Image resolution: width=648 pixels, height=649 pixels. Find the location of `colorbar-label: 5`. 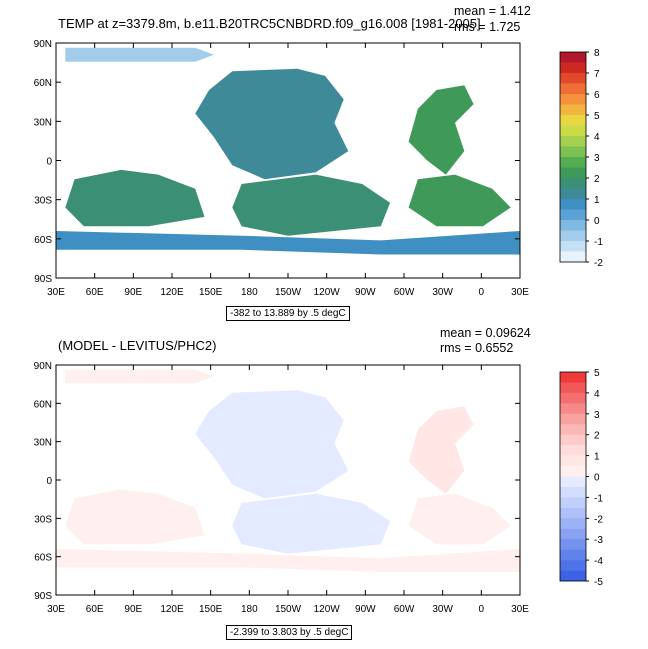

colorbar-label: 5 is located at coordinates (597, 373).